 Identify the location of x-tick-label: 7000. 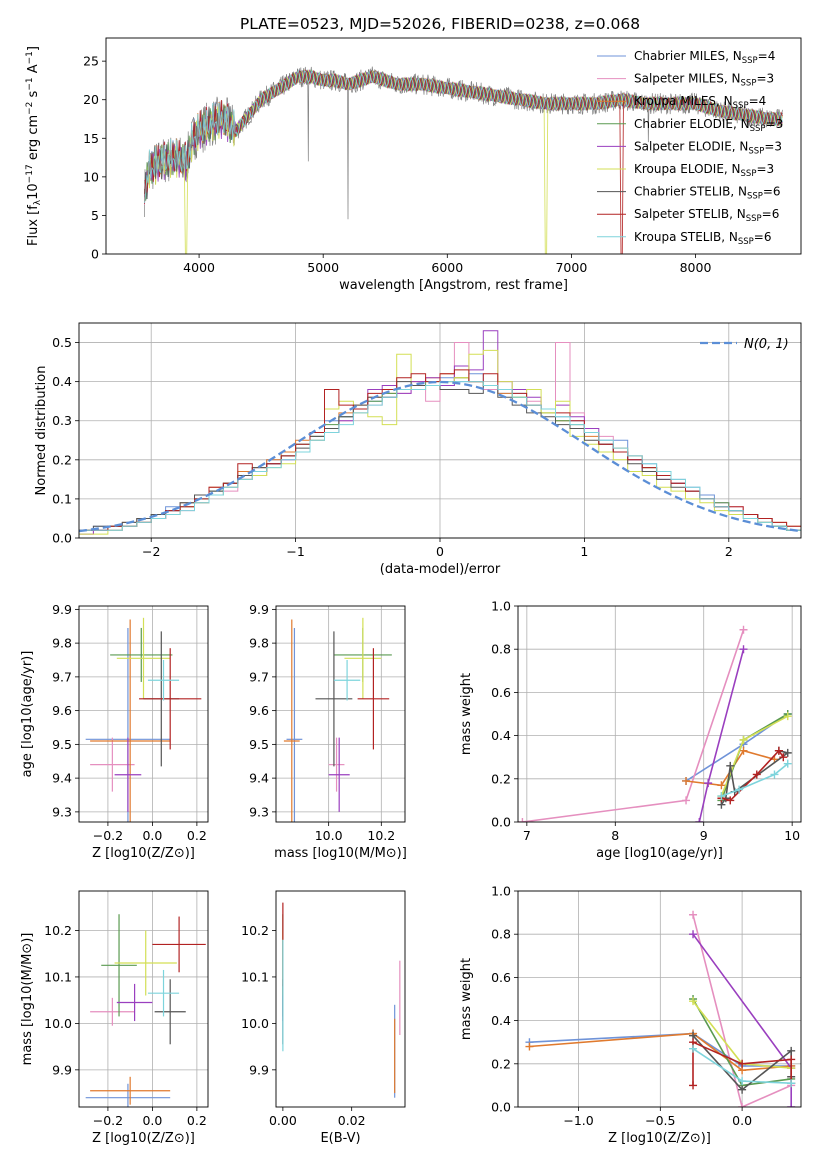
(571, 267).